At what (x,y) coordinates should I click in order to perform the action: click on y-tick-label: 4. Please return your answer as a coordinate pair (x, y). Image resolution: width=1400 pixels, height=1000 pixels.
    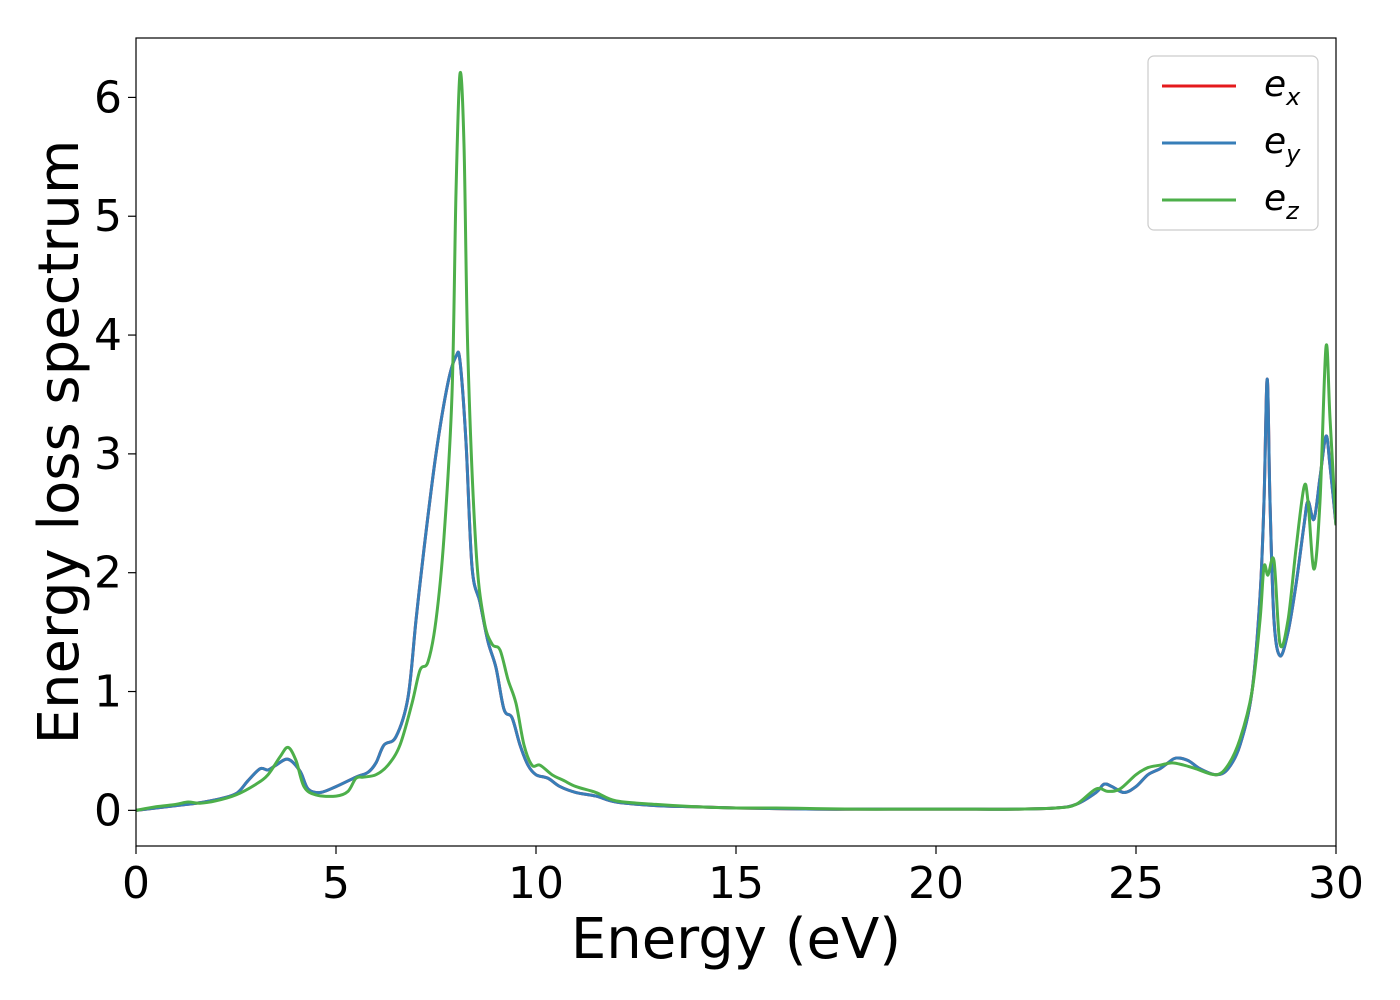
    Looking at the image, I should click on (108, 335).